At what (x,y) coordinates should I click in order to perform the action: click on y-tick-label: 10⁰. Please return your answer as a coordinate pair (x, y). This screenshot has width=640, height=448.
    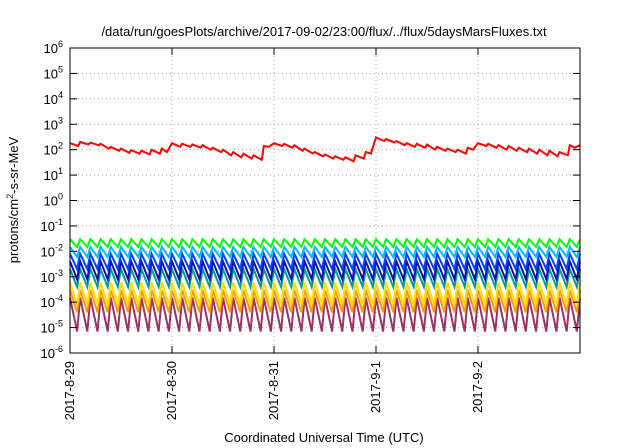
    Looking at the image, I should click on (53, 200).